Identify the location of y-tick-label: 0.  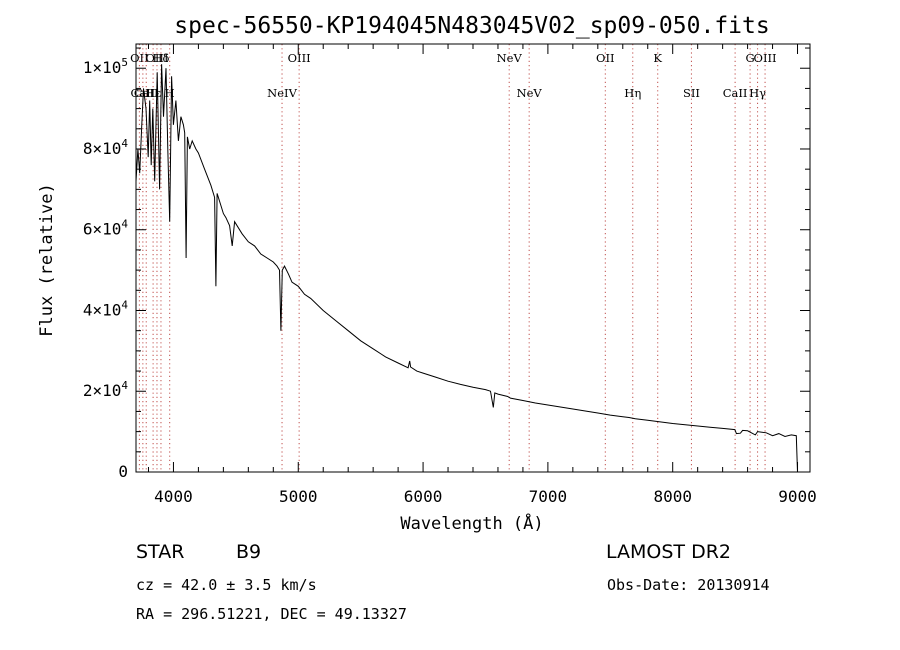
(123, 471).